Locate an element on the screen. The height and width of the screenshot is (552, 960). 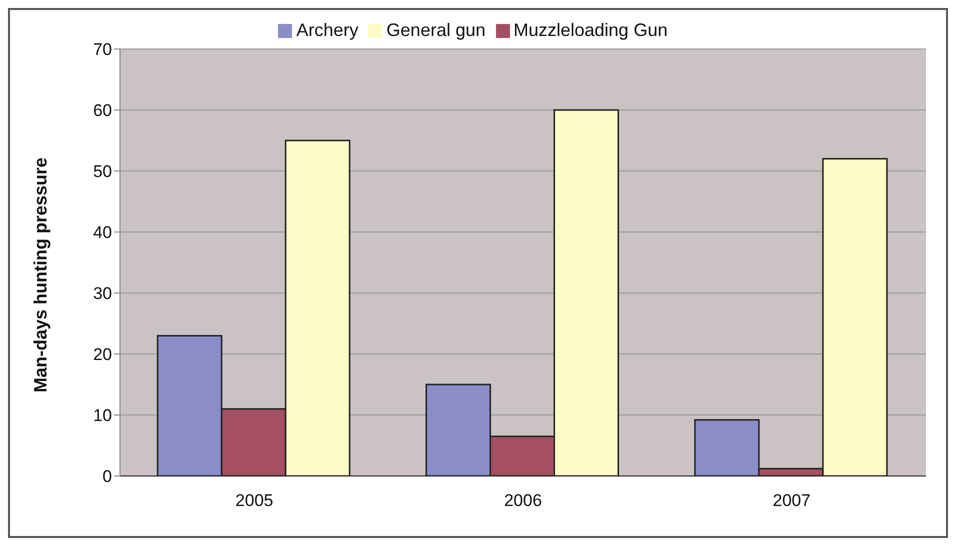
y-tick-label: 10 is located at coordinates (102, 416).